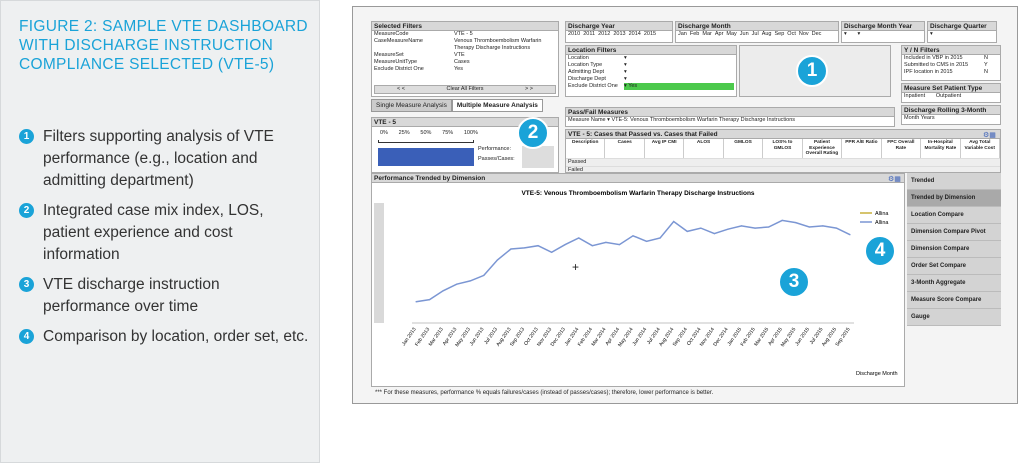 The image size is (1024, 463). What do you see at coordinates (604, 34) in the screenshot?
I see `year-option: 2012` at bounding box center [604, 34].